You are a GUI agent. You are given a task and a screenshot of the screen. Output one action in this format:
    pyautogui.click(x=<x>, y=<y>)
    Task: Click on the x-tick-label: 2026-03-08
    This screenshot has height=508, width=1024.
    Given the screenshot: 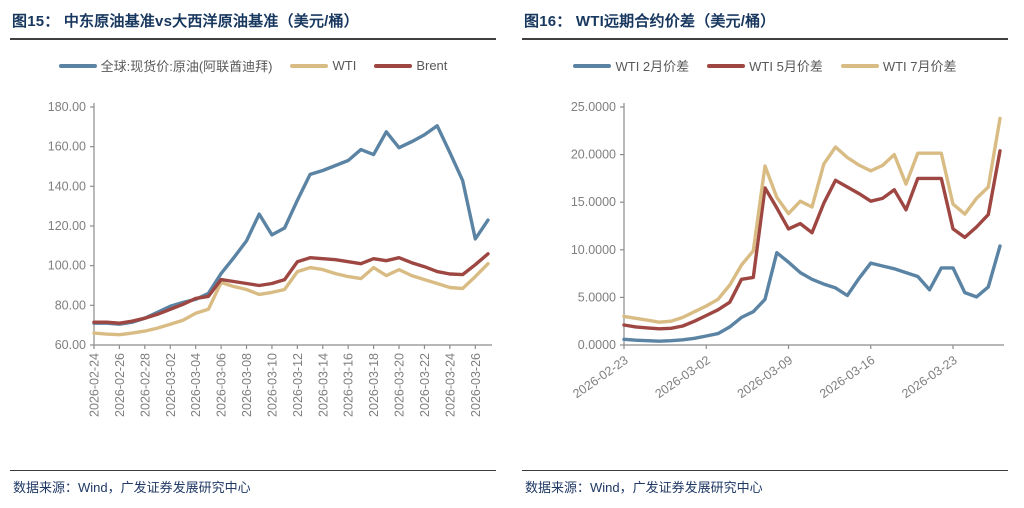 What is the action you would take?
    pyautogui.click(x=247, y=385)
    